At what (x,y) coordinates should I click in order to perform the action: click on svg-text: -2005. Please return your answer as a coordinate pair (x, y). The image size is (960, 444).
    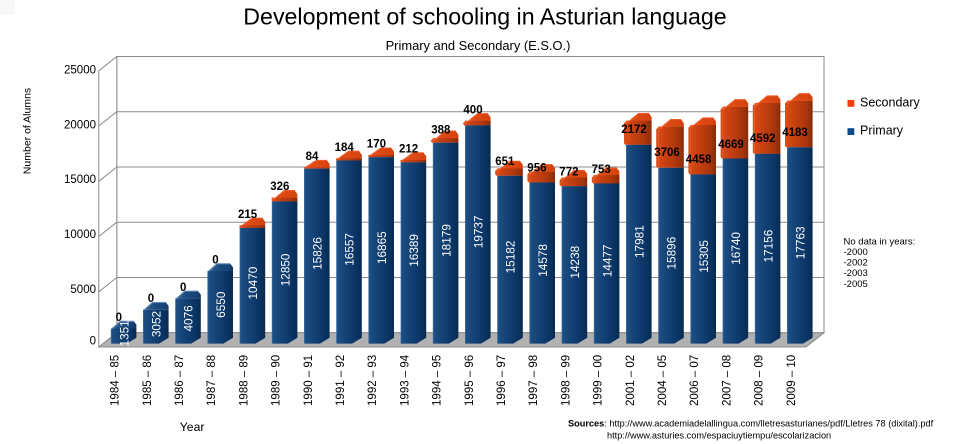
    Looking at the image, I should click on (856, 284).